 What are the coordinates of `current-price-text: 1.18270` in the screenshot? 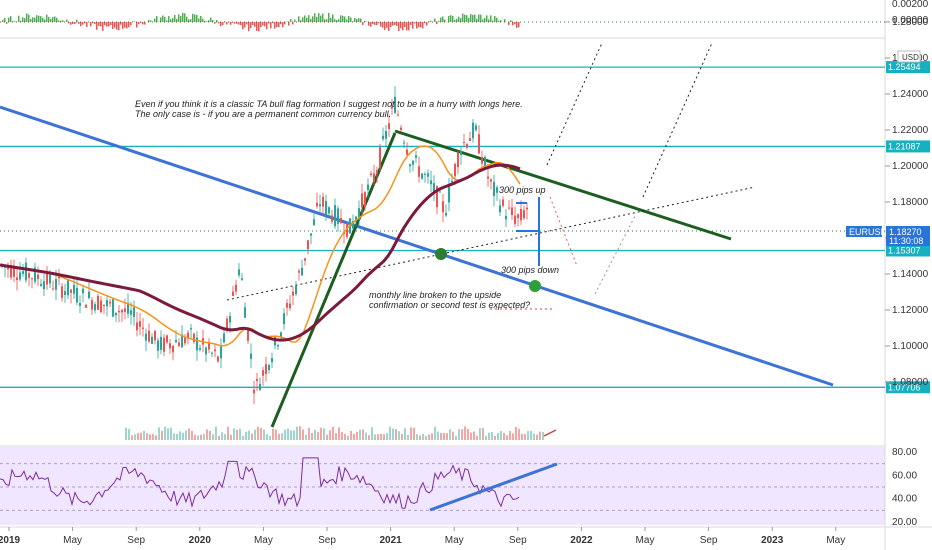 It's located at (905, 232).